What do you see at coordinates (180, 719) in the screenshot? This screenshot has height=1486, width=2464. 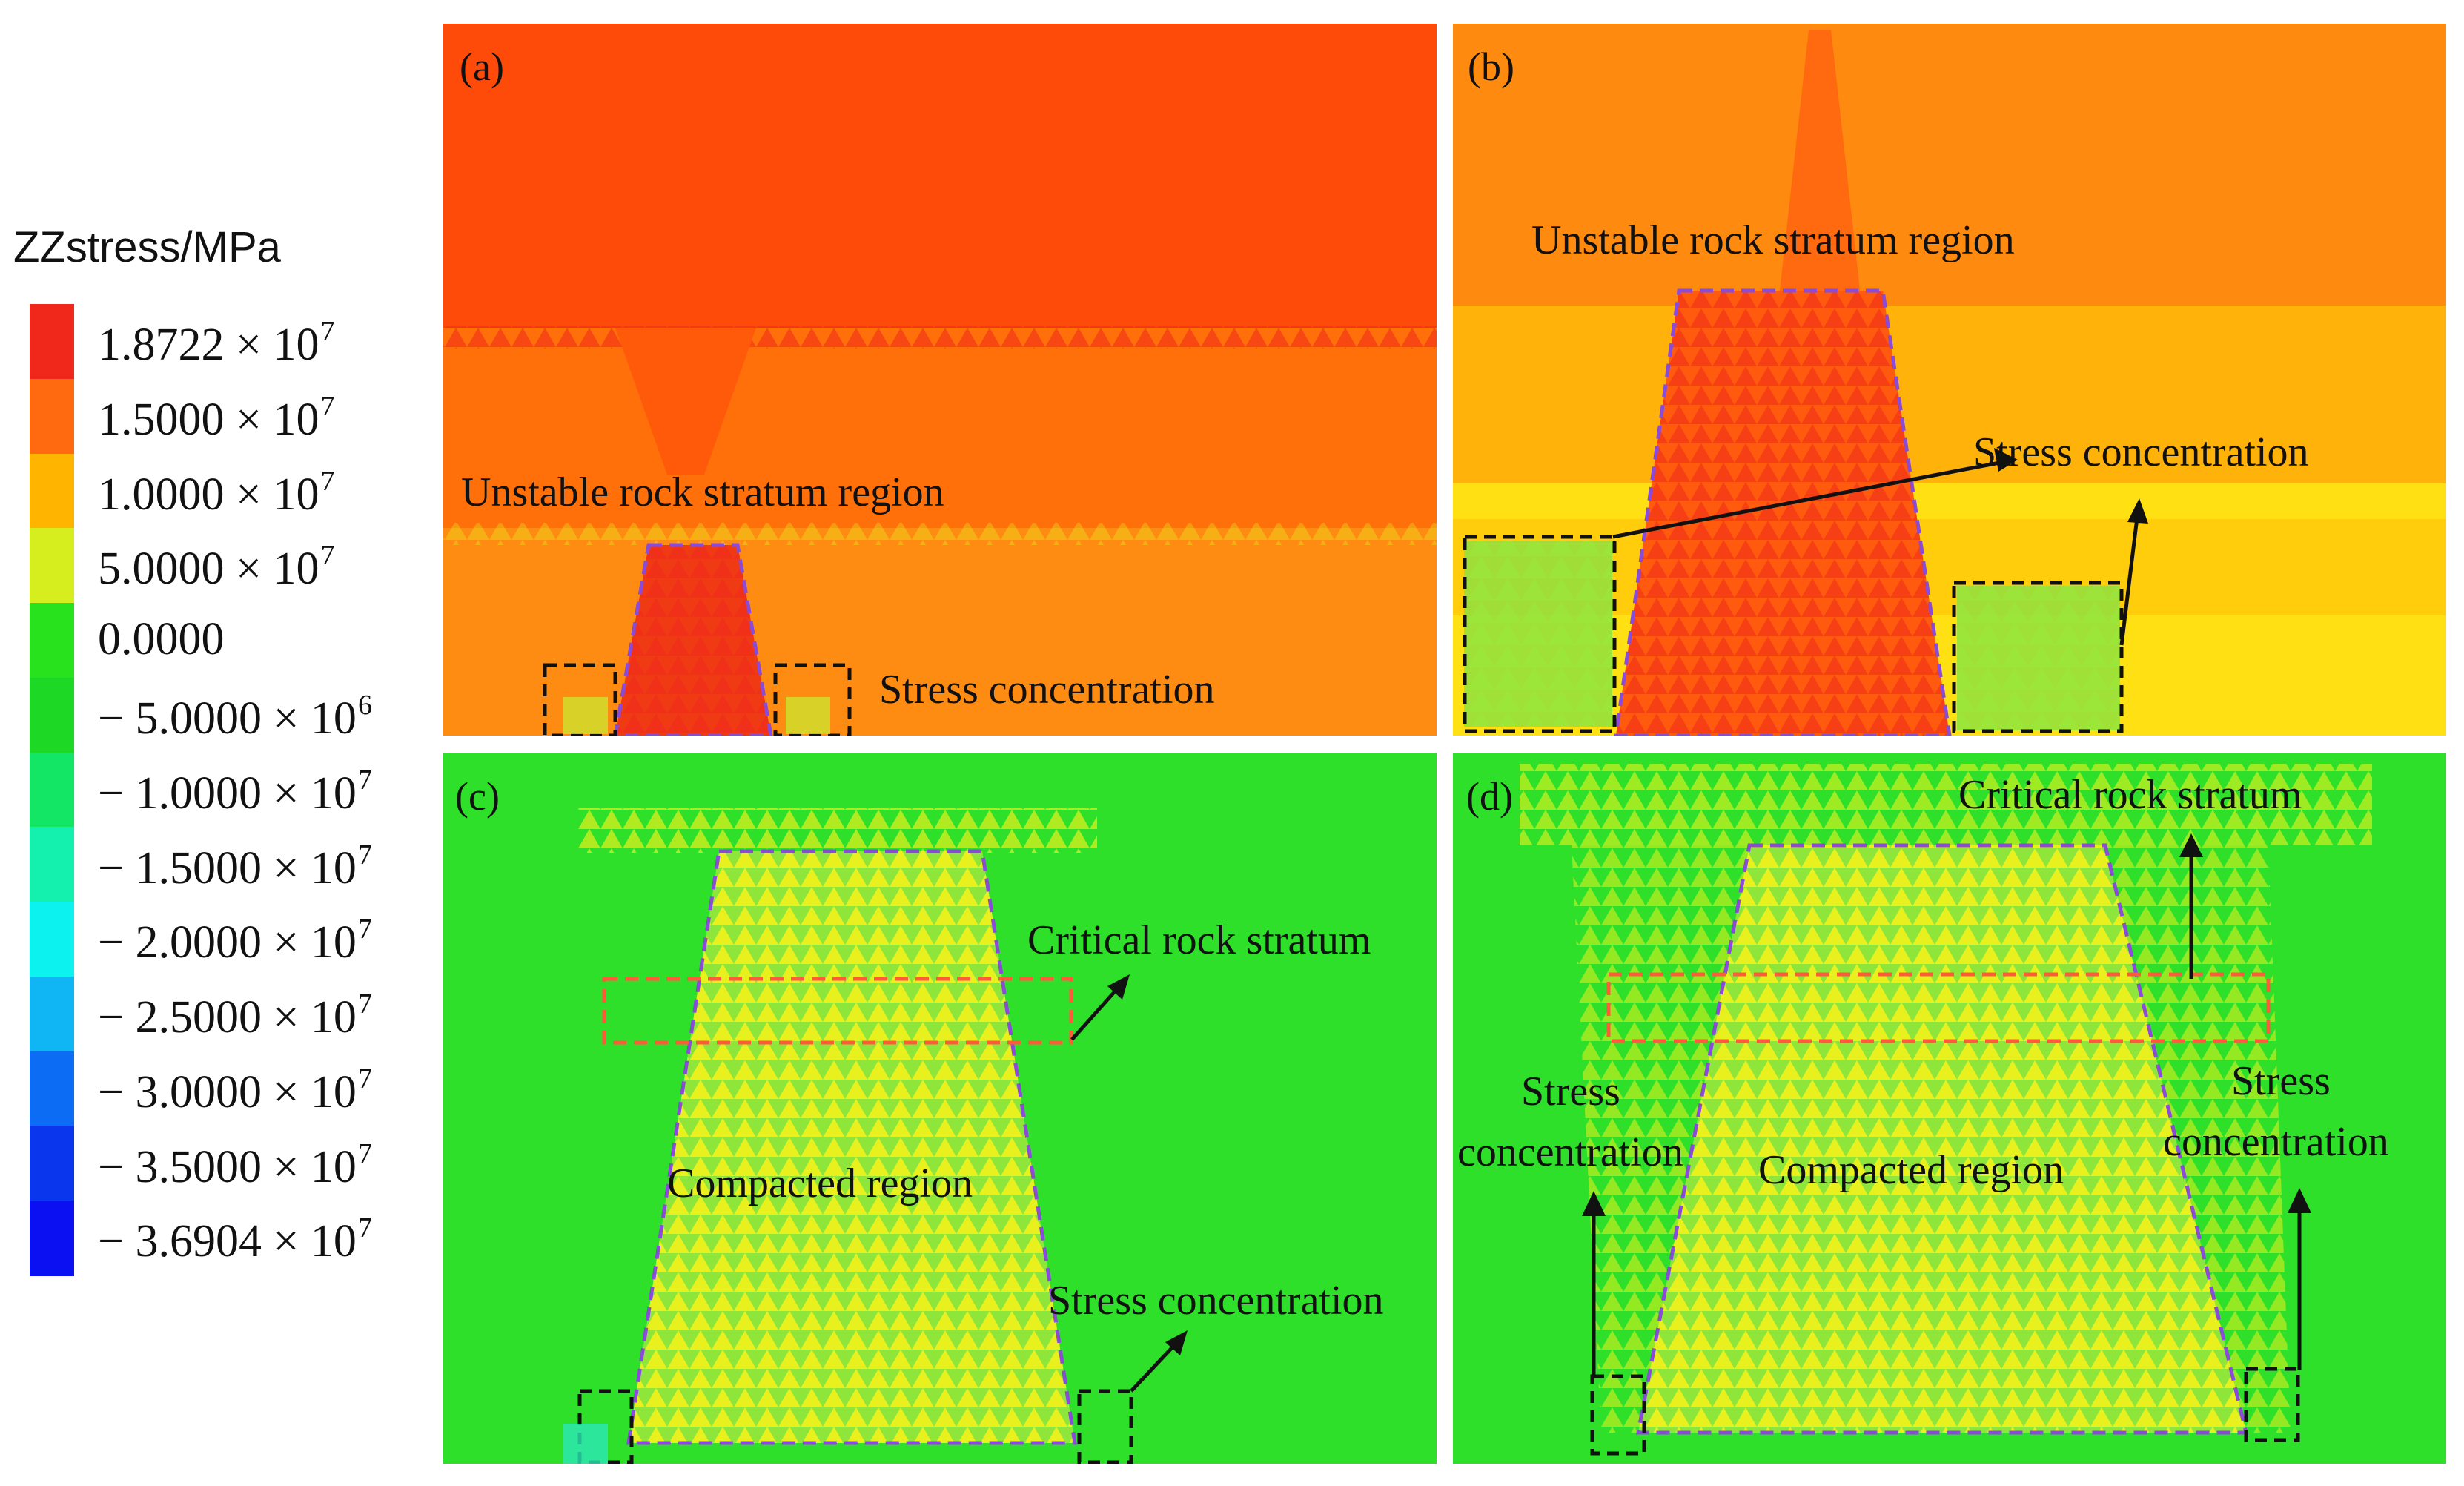 I see `legend-mantissa: − 5.0000` at bounding box center [180, 719].